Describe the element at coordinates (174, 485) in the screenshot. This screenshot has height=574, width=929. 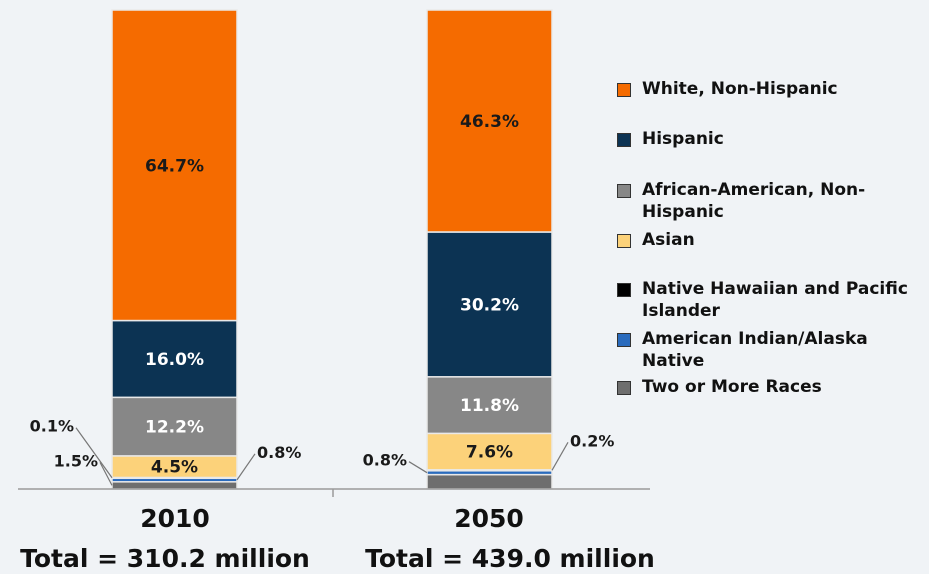
I see `bar-segment-two-or-more-2010` at that location.